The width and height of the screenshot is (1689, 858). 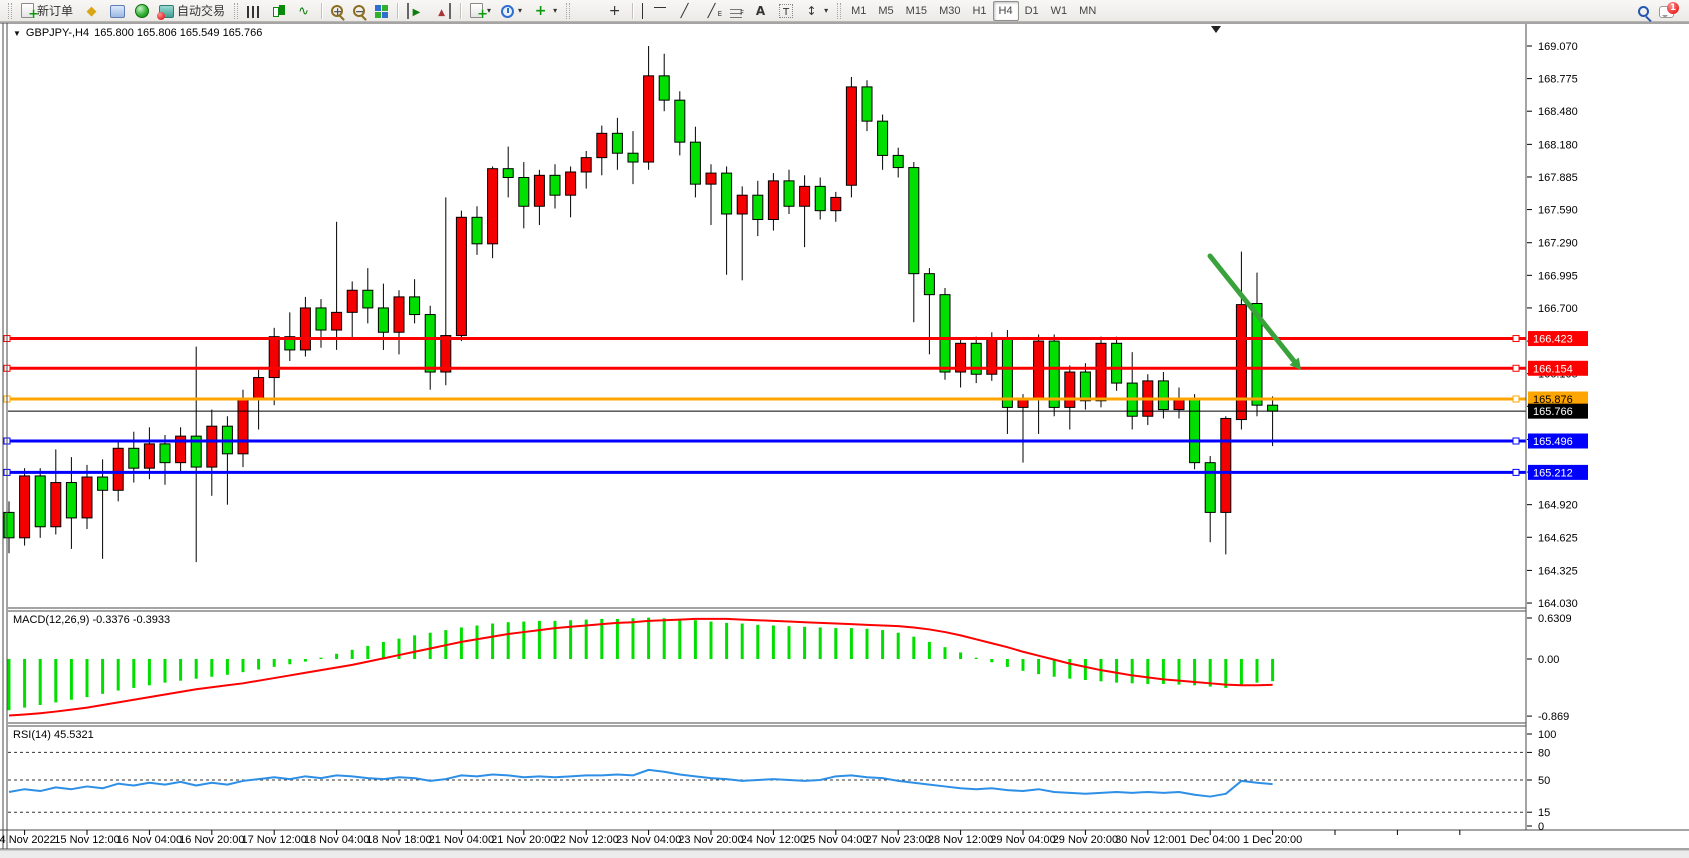 I want to click on search-button, so click(x=1643, y=11).